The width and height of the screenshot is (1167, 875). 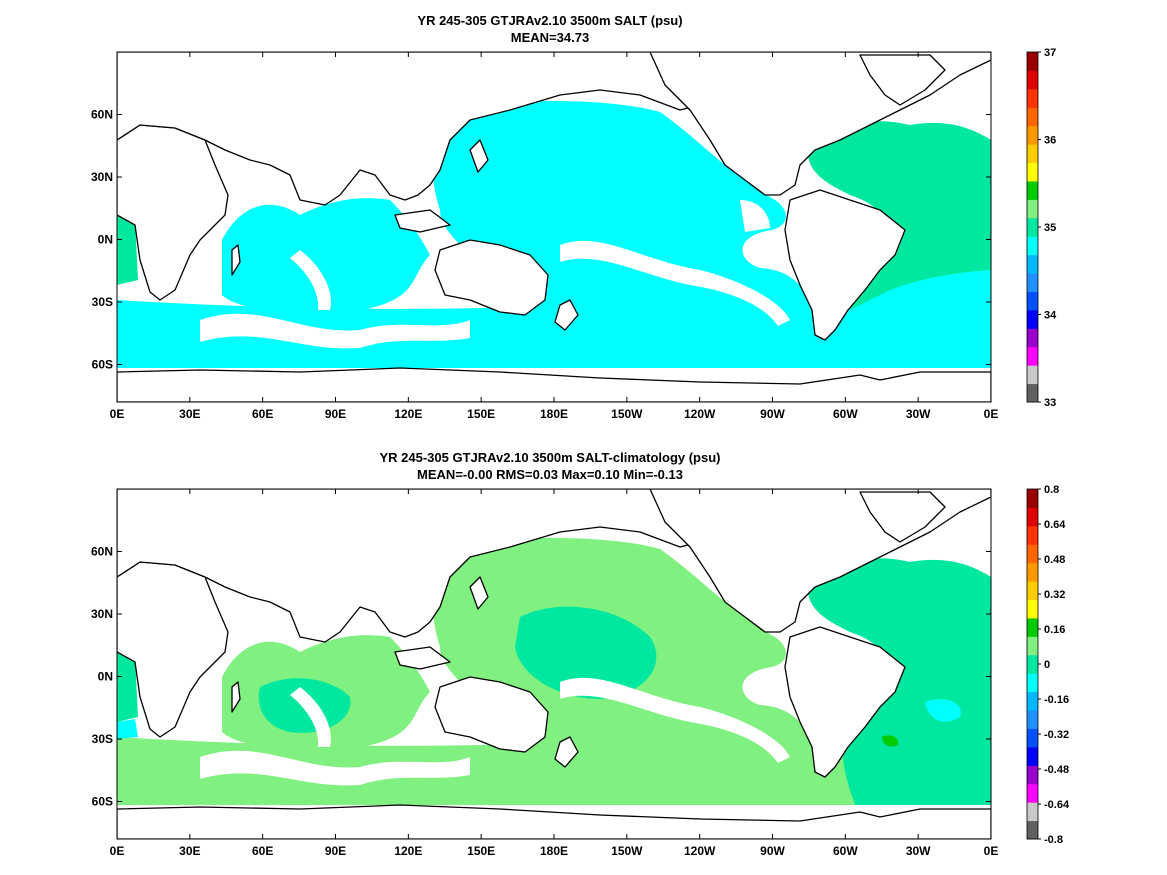 What do you see at coordinates (1056, 735) in the screenshot?
I see `colorbar-tick-label: -0.32` at bounding box center [1056, 735].